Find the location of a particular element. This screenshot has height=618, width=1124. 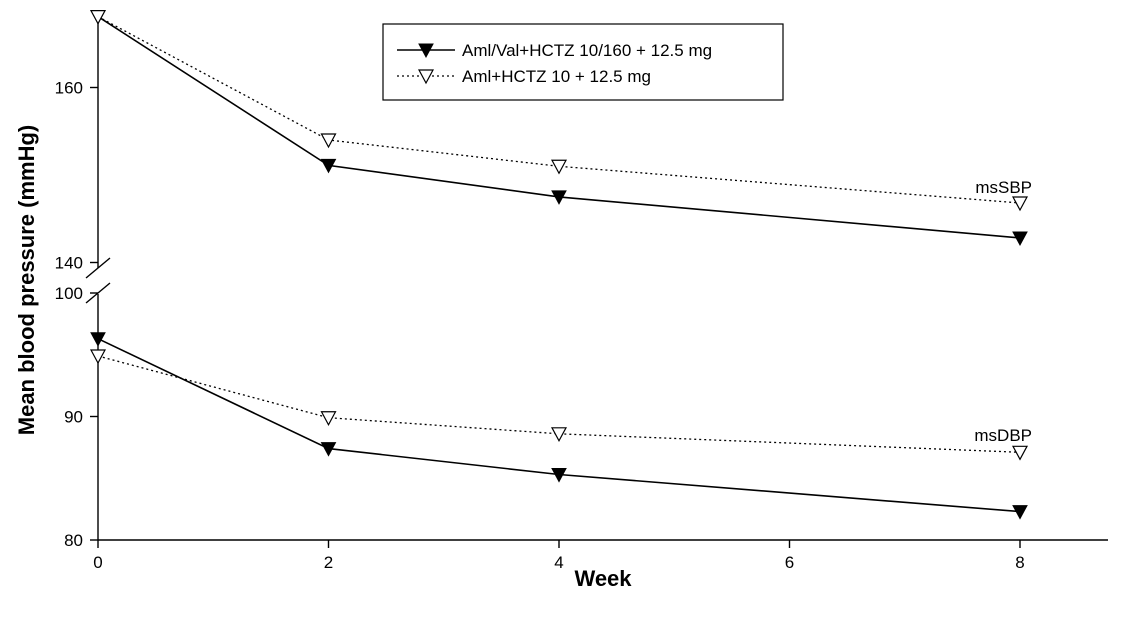

y-tick-label: 80 is located at coordinates (73, 540).